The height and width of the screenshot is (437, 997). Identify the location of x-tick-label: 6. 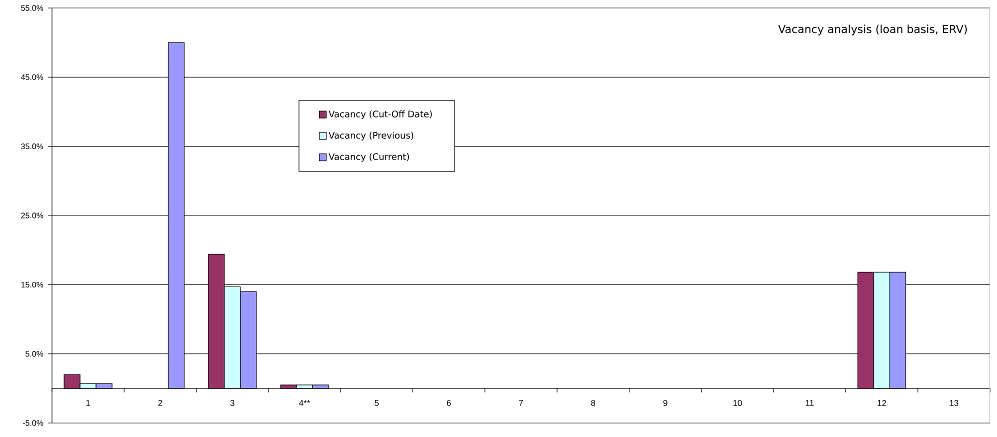
(448, 403).